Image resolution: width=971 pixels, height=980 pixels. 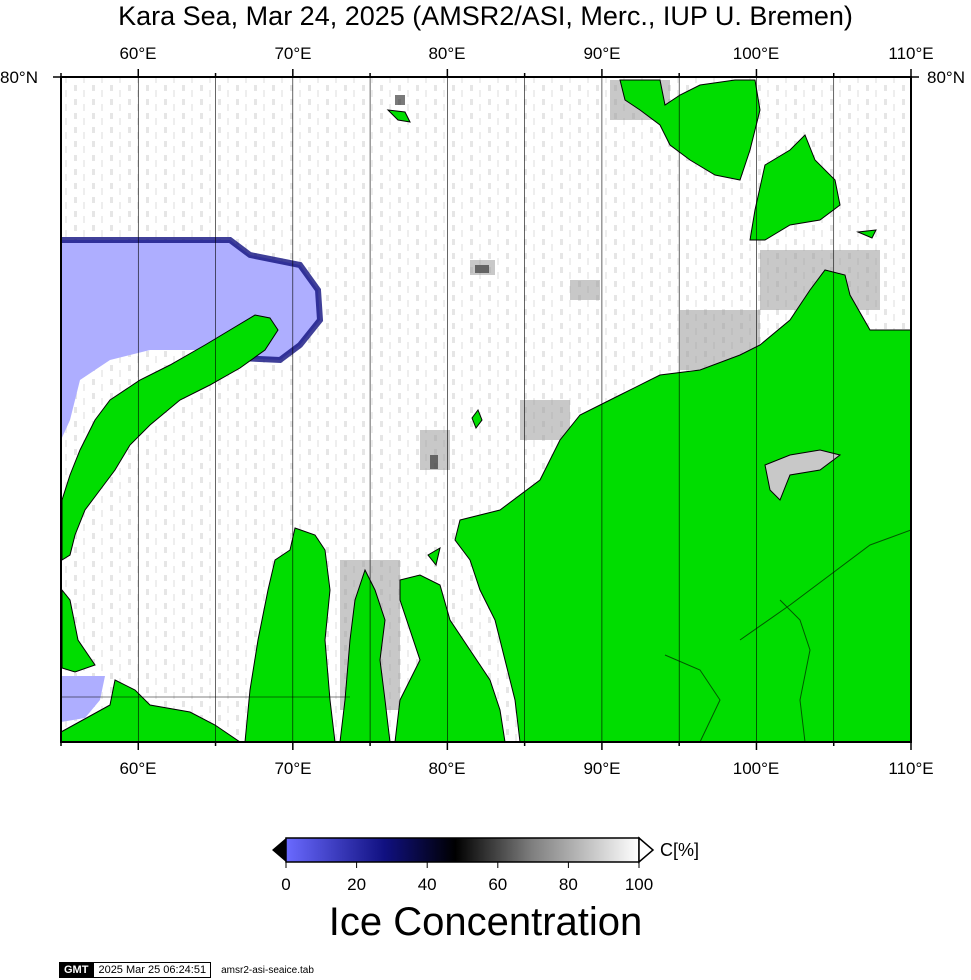 I want to click on severnaya-zemlya, so click(x=690, y=130).